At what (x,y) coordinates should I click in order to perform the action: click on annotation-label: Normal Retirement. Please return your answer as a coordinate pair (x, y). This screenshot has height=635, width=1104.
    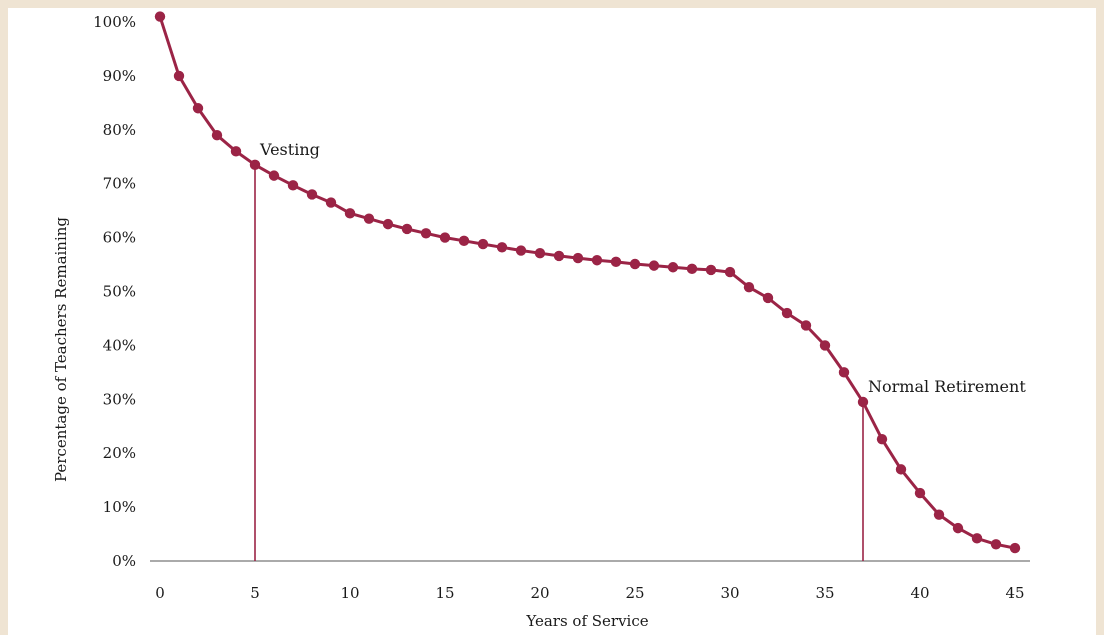
    Looking at the image, I should click on (947, 386).